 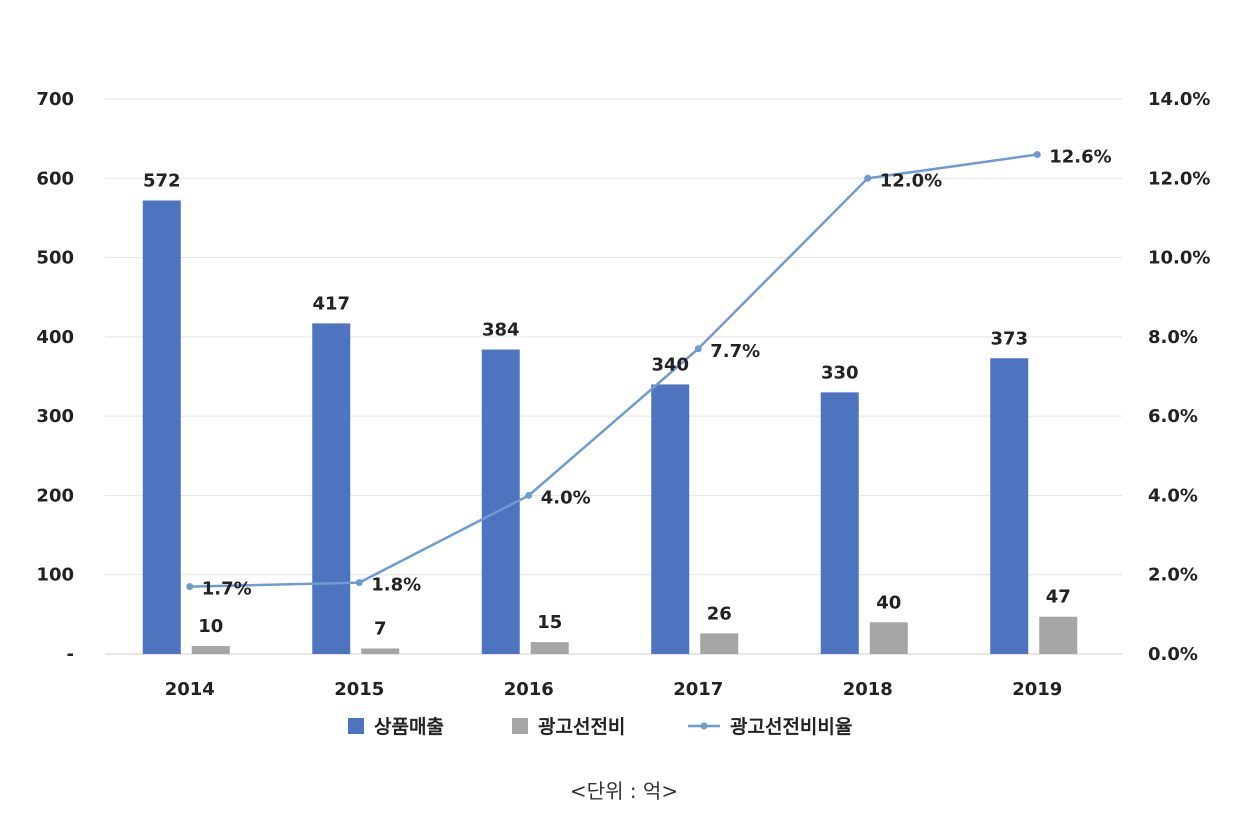 What do you see at coordinates (356, 726) in the screenshot?
I see `legend-swatch-sales` at bounding box center [356, 726].